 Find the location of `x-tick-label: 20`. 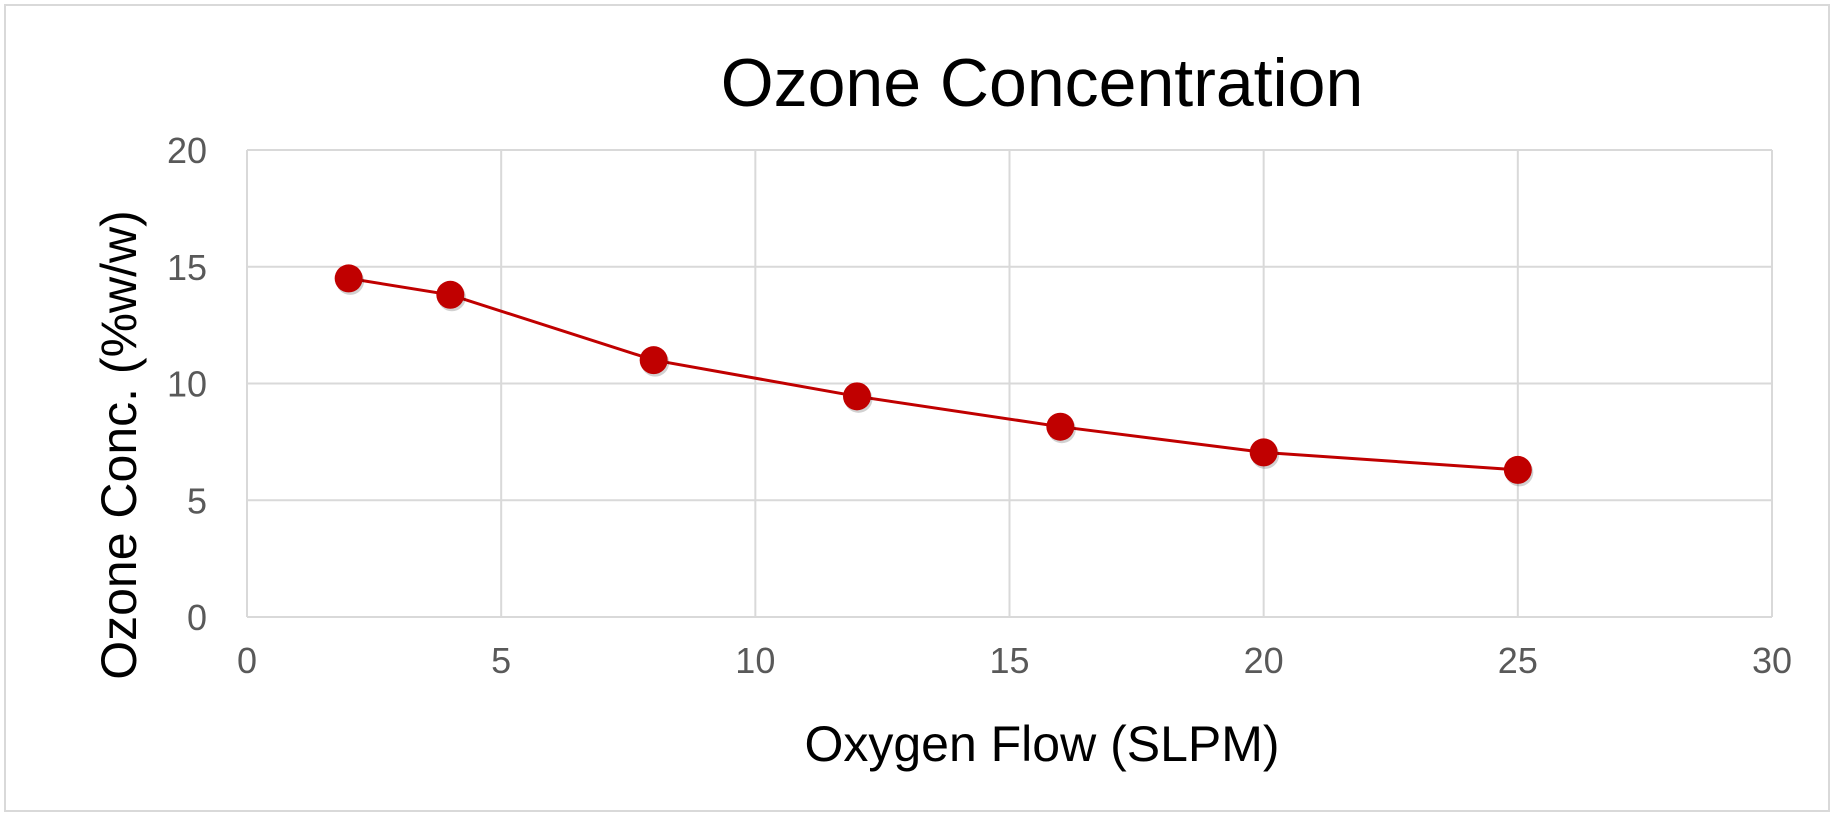

x-tick-label: 20 is located at coordinates (1264, 660).